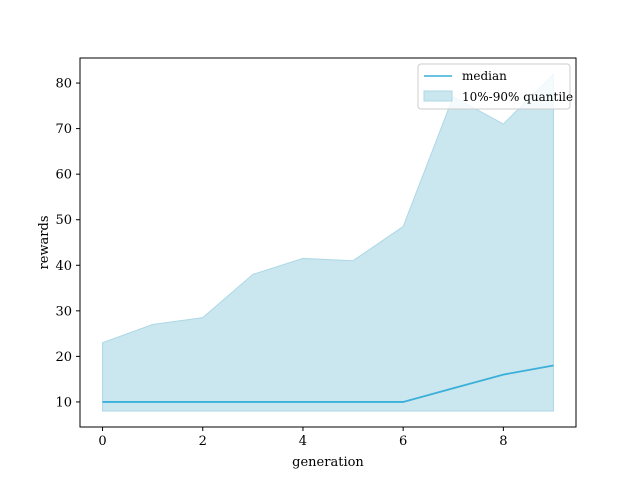 The width and height of the screenshot is (640, 480). What do you see at coordinates (44, 243) in the screenshot?
I see `y-axis-label: rewards` at bounding box center [44, 243].